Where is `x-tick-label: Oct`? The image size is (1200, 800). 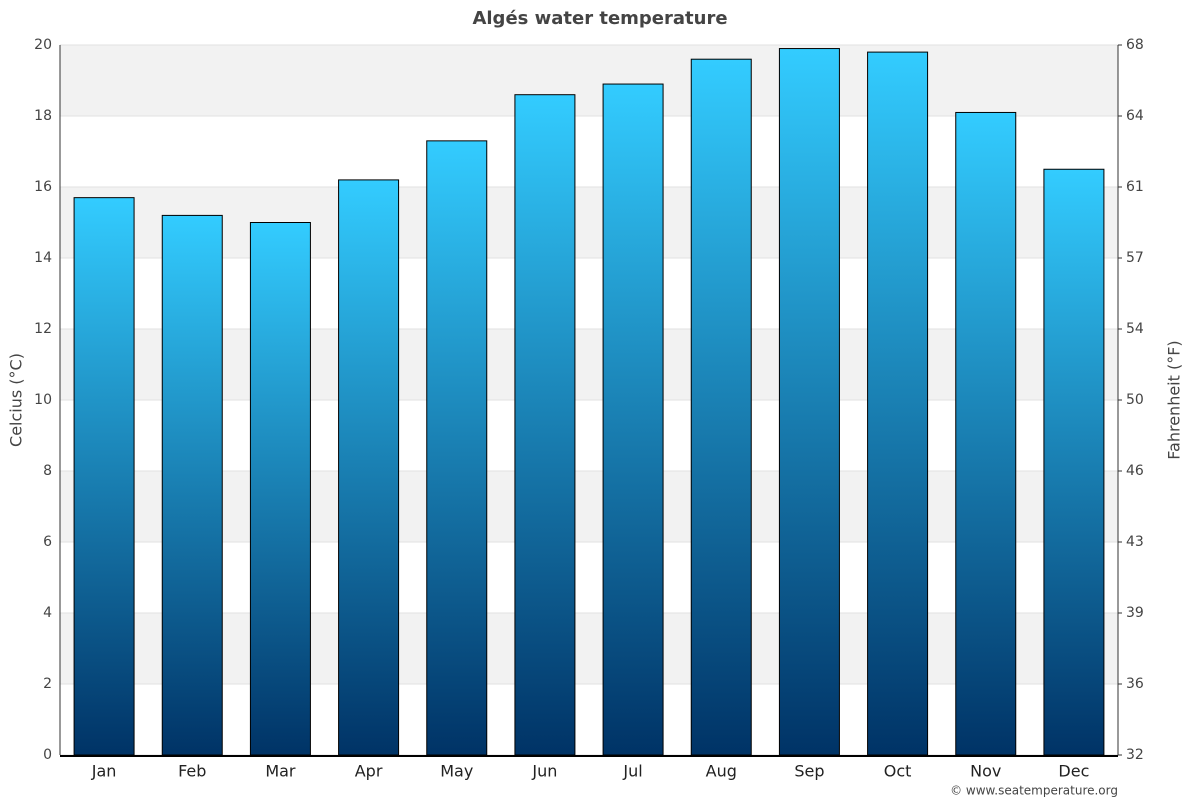
x-tick-label: Oct is located at coordinates (898, 771).